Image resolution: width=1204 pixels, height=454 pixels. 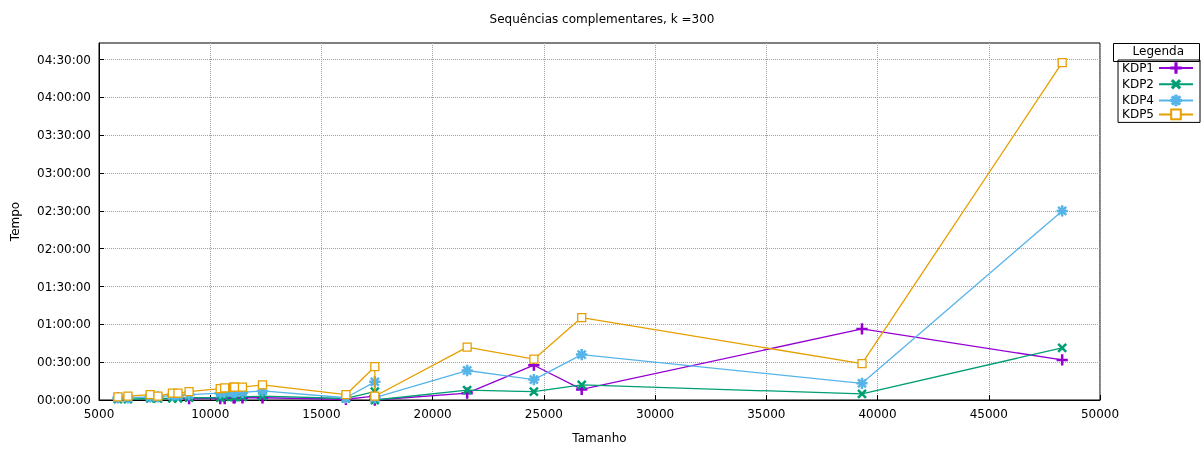 I want to click on legend-label: KDP2, so click(x=1138, y=84).